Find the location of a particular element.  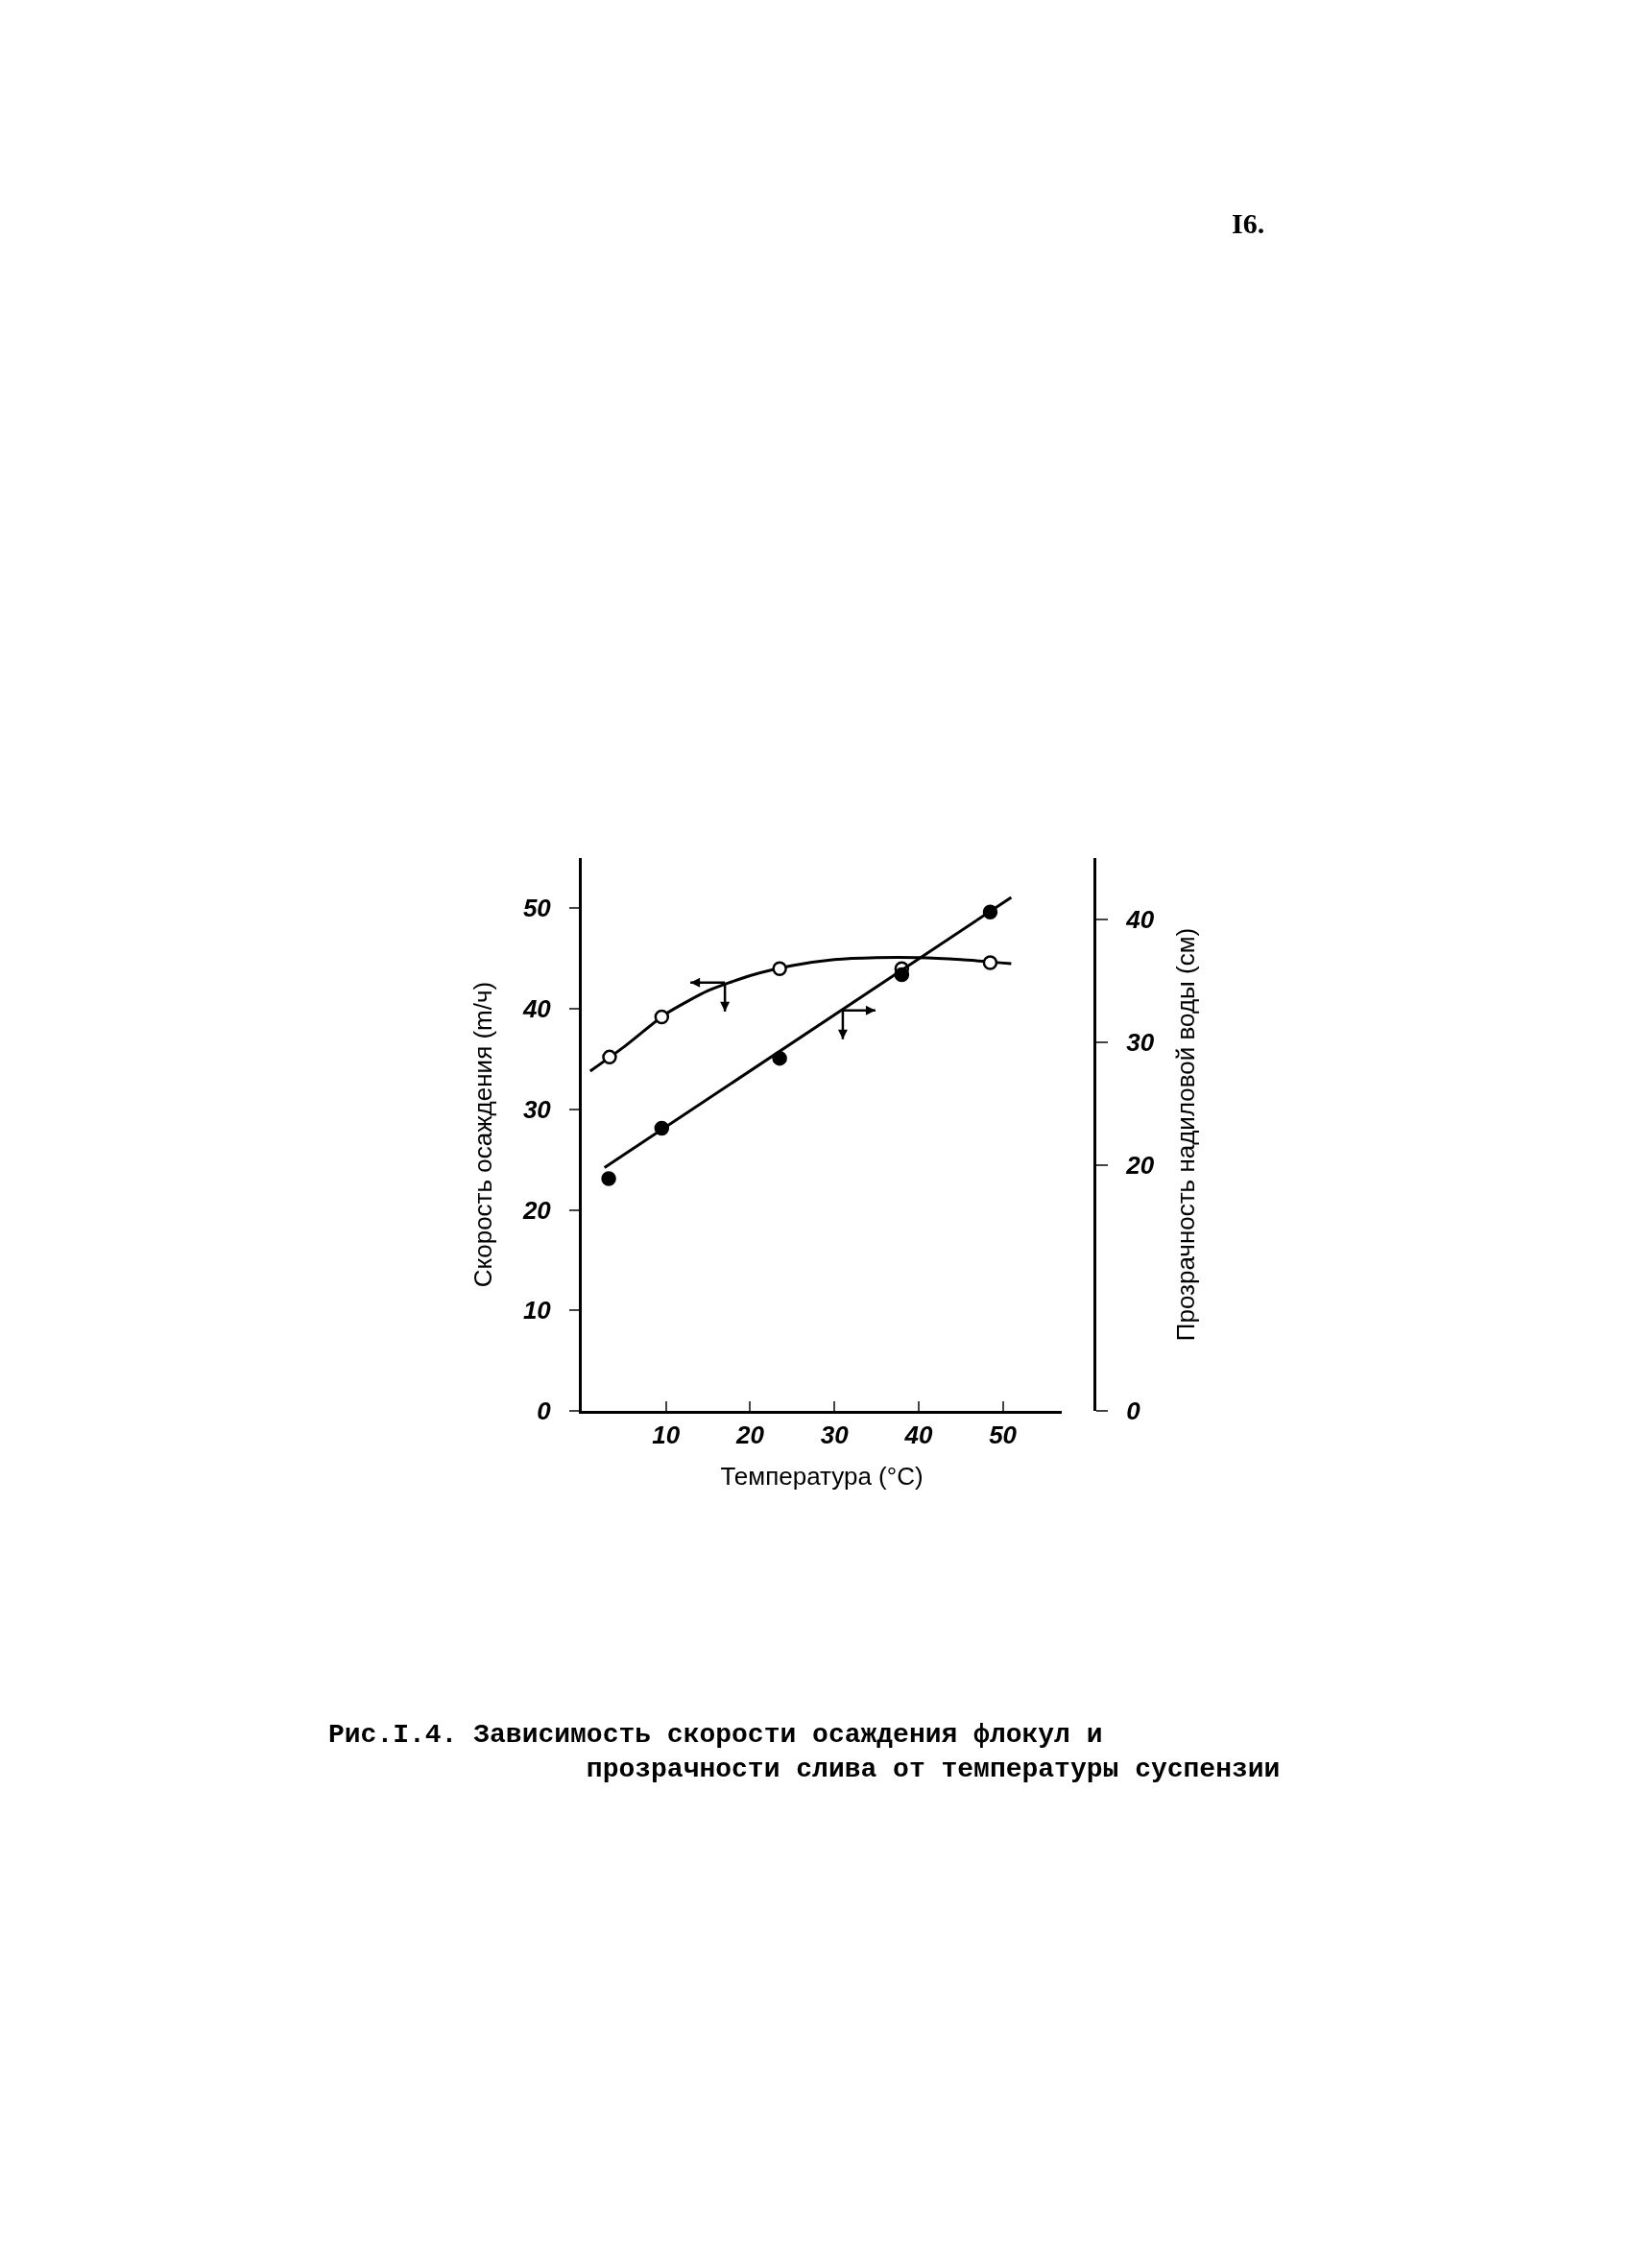

y-tick-label: 40 is located at coordinates (536, 1009).